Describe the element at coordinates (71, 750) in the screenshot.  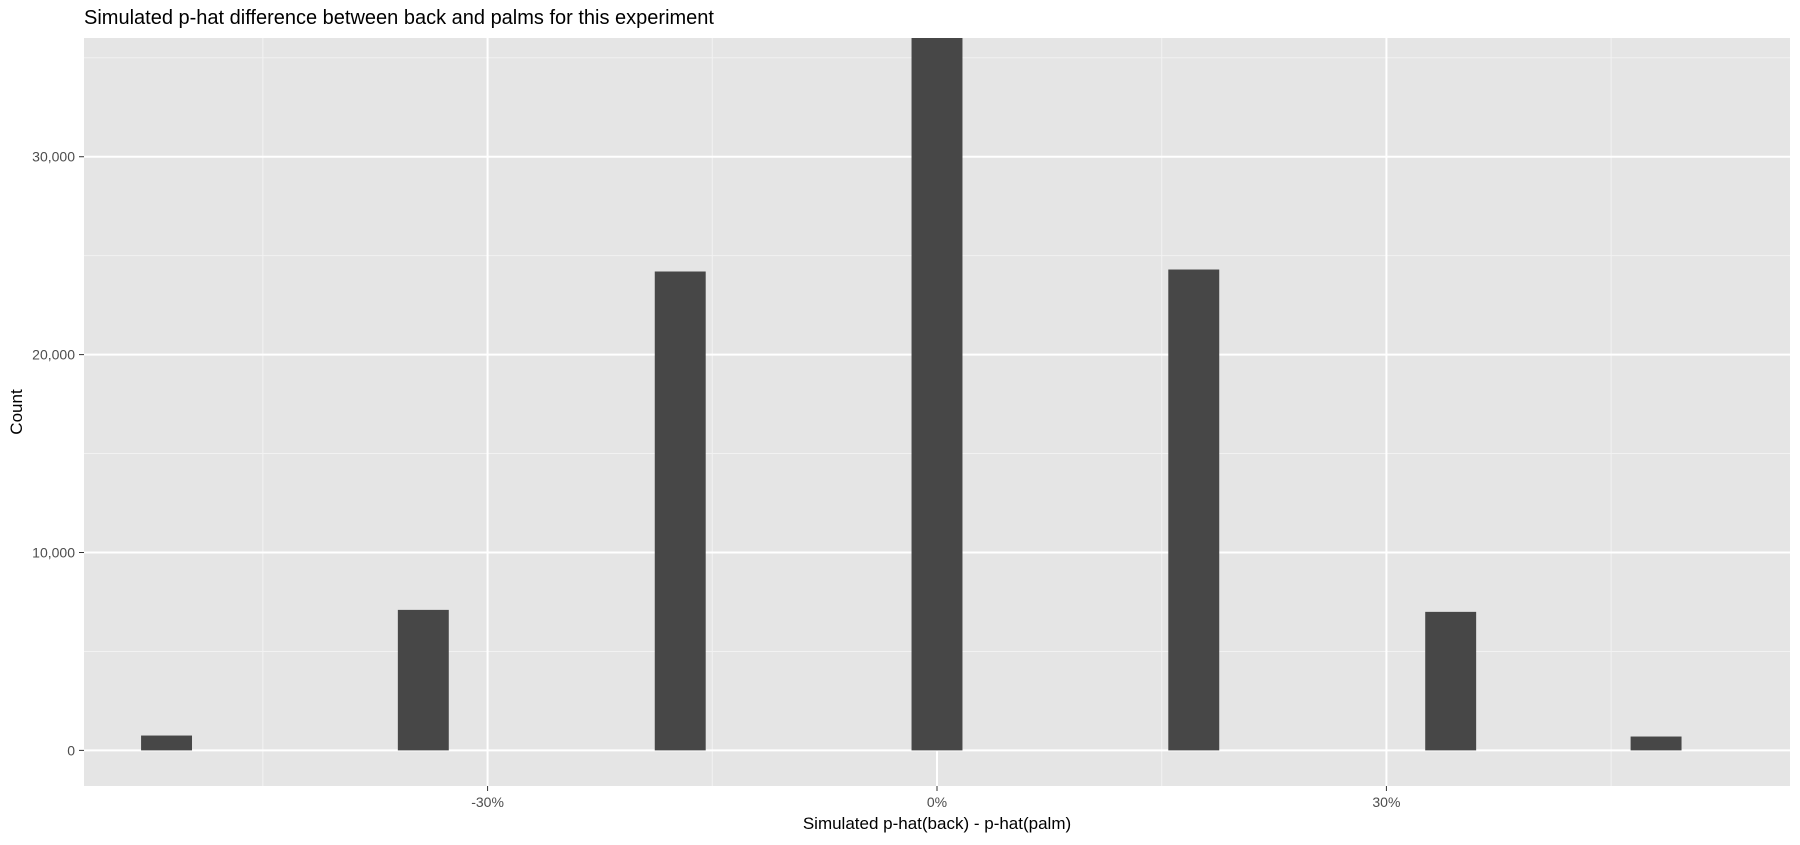
I see `y-tick-label: 0` at that location.